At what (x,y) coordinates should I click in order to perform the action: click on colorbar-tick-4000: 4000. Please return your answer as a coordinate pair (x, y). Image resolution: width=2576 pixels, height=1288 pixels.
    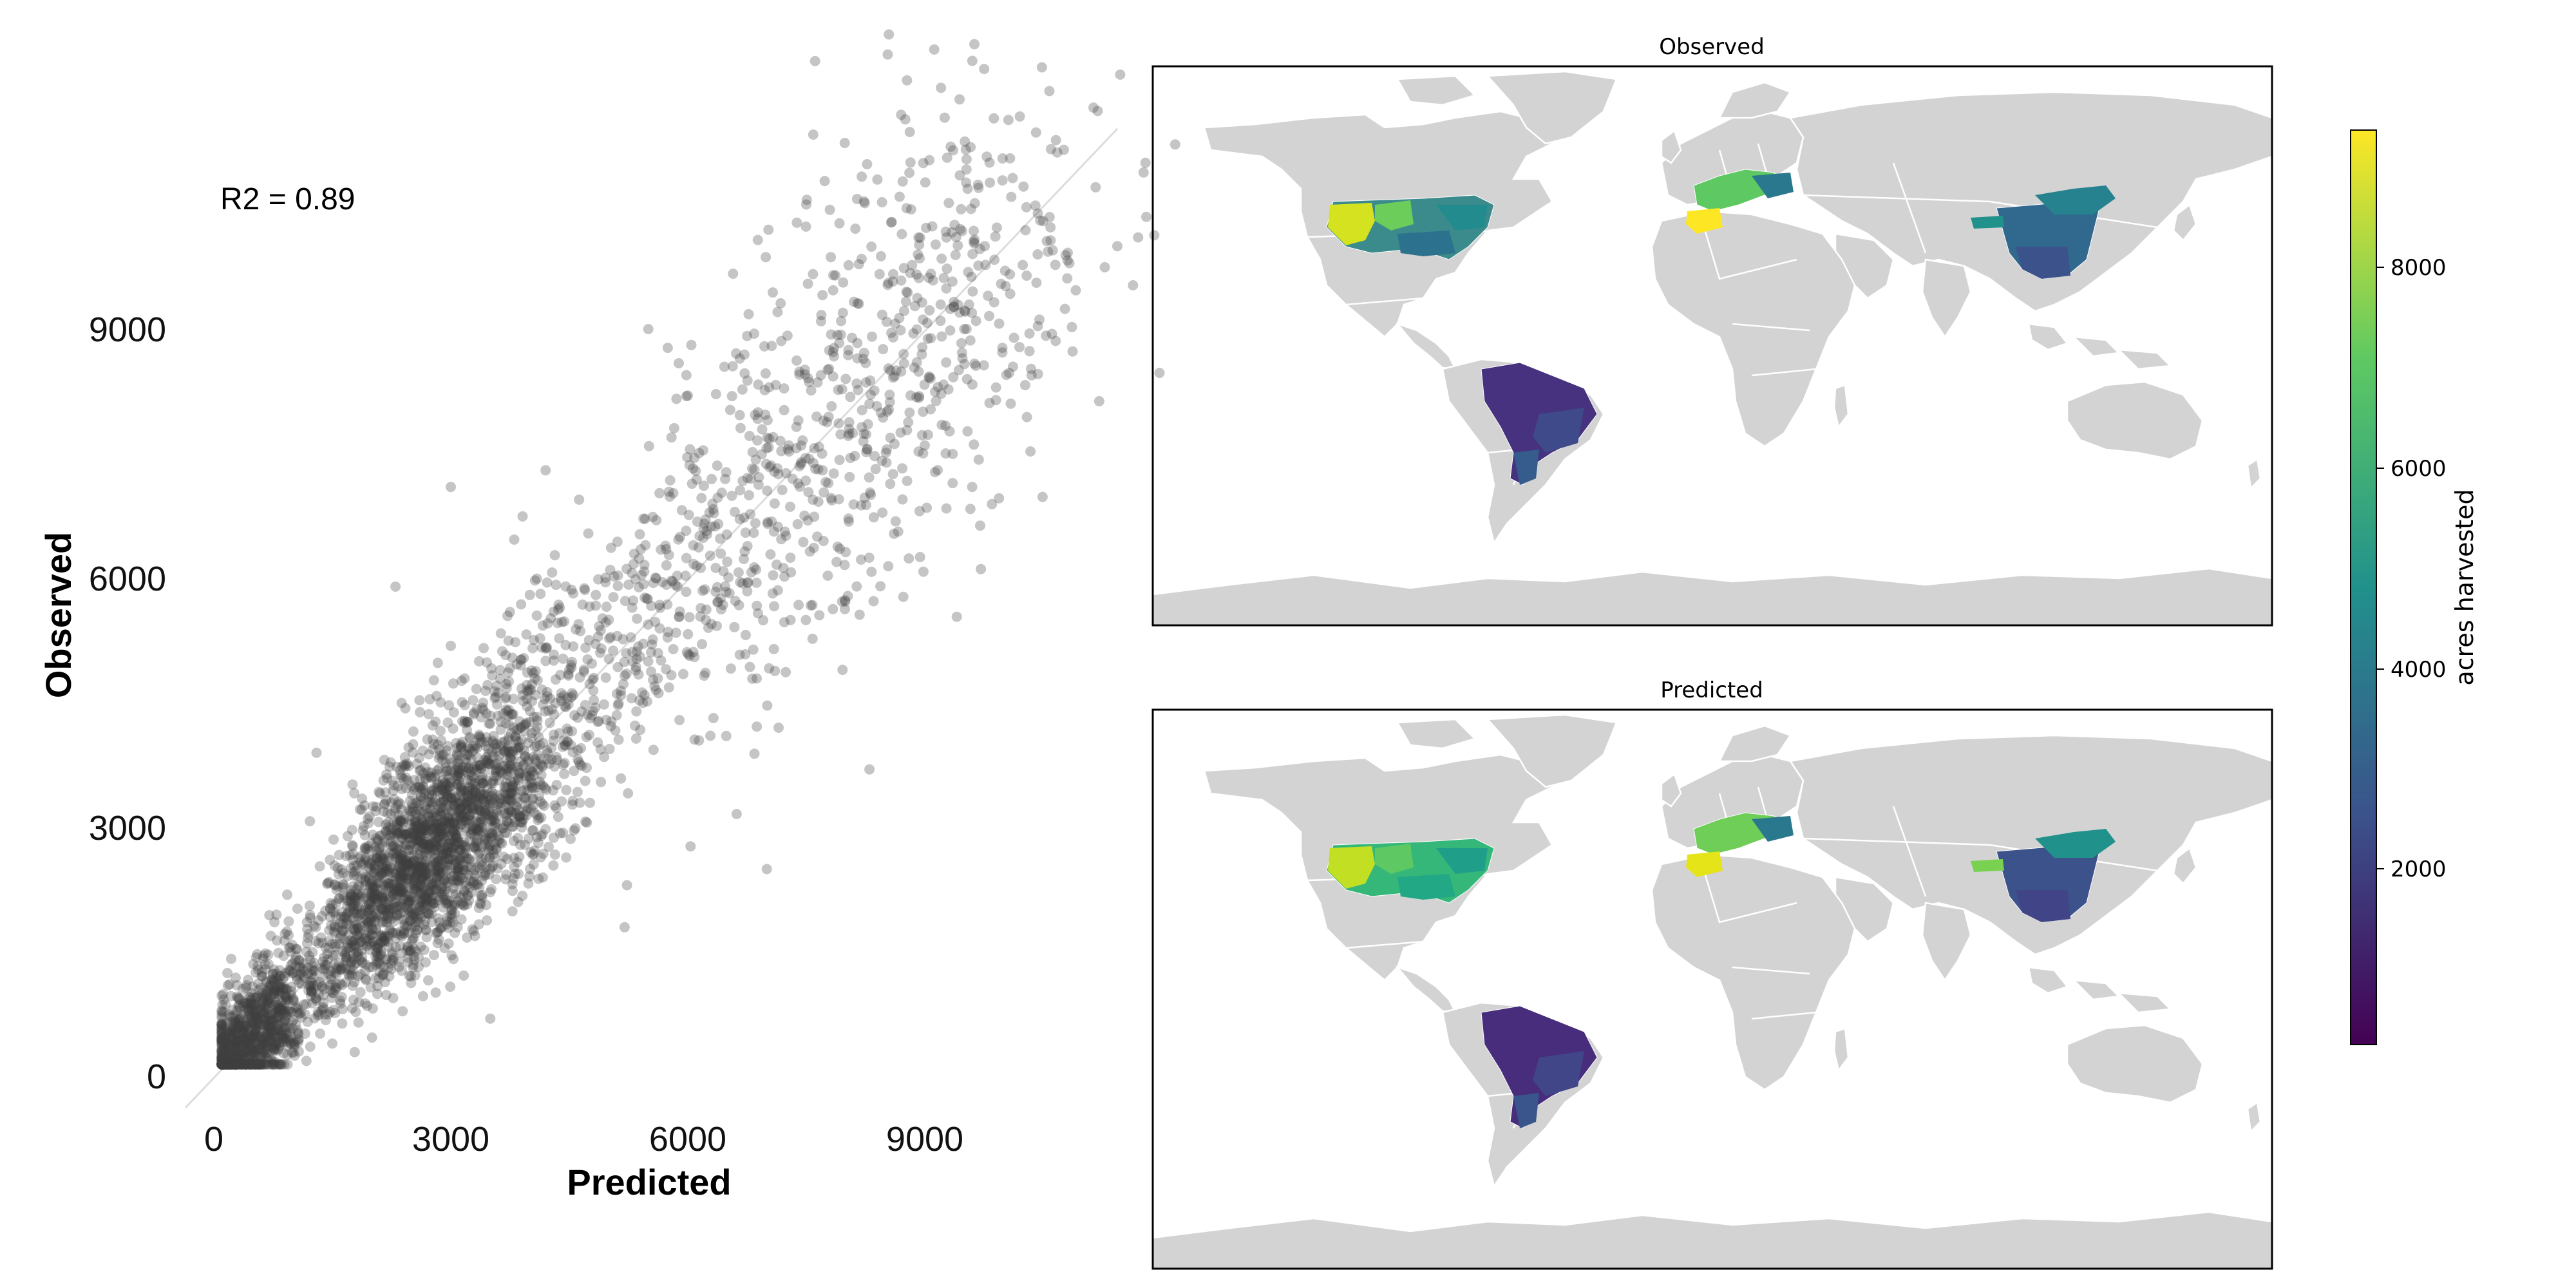
    Looking at the image, I should click on (2419, 670).